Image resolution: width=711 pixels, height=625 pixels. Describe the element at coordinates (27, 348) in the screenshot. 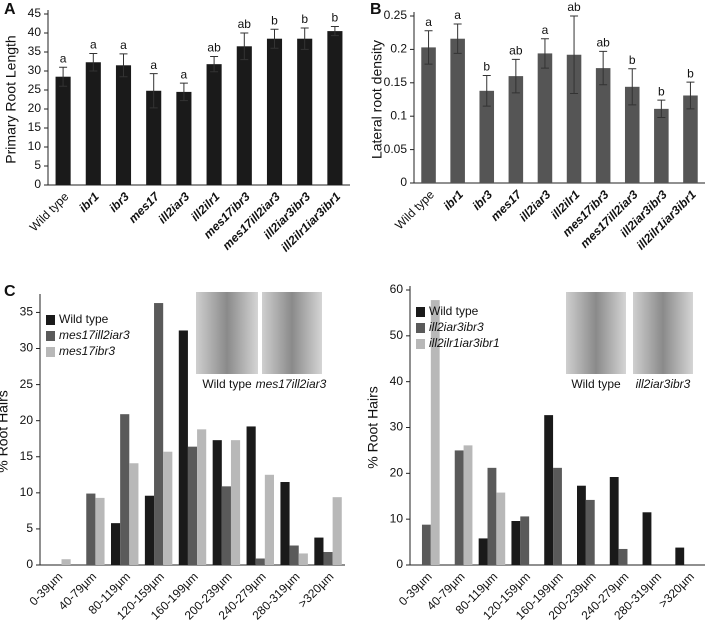

I see `y-tick-label: 30` at that location.